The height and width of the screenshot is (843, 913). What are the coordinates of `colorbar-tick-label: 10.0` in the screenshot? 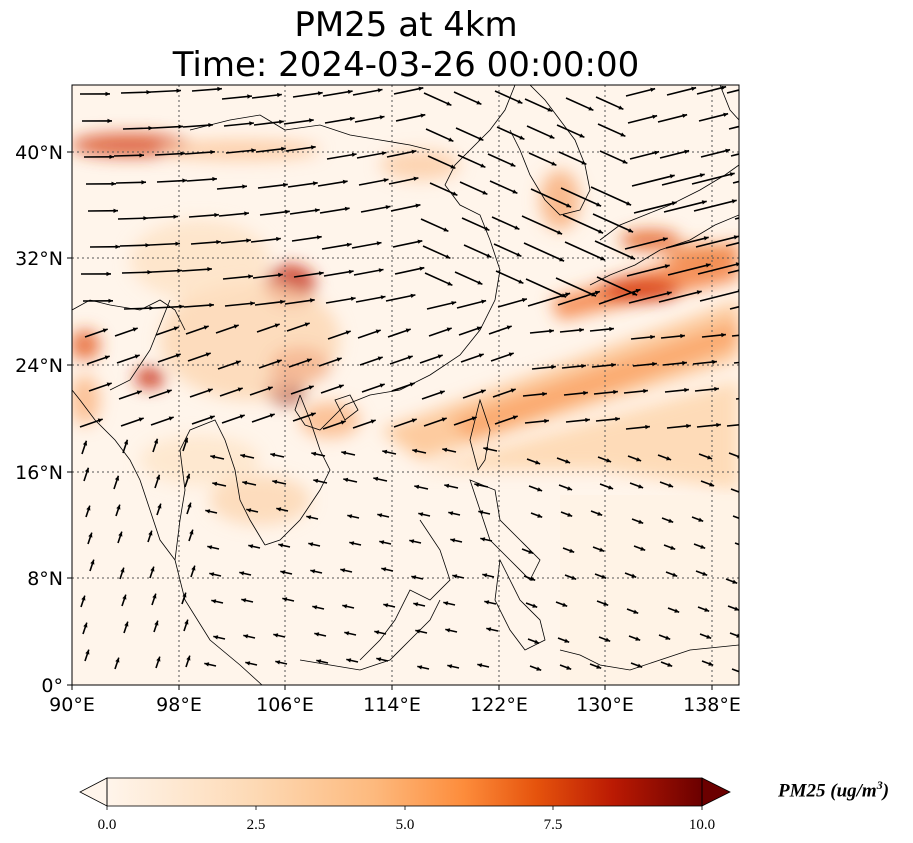 It's located at (702, 825).